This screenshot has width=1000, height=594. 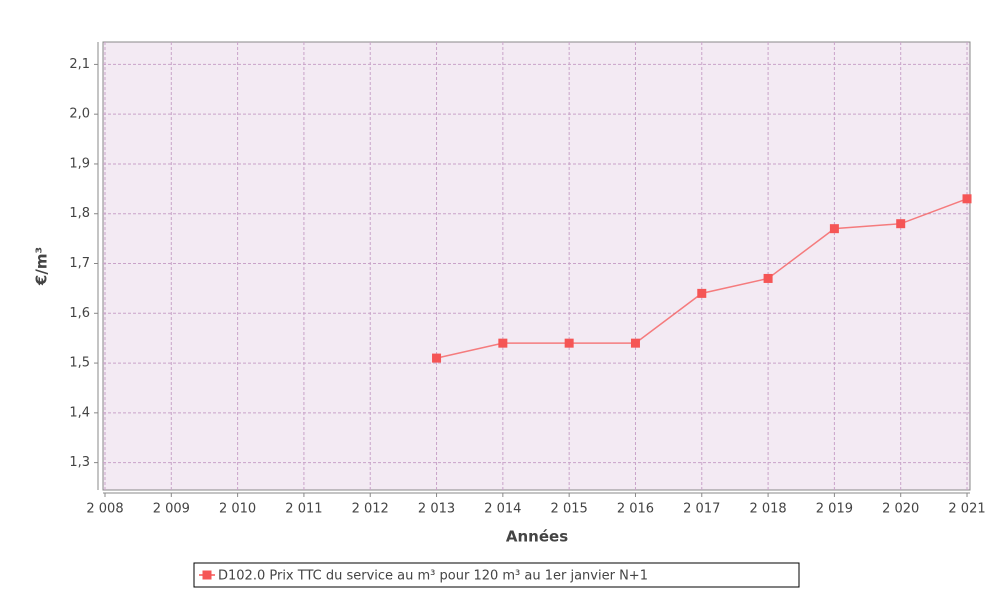 I want to click on y-tick-label: 2,1, so click(x=79, y=64).